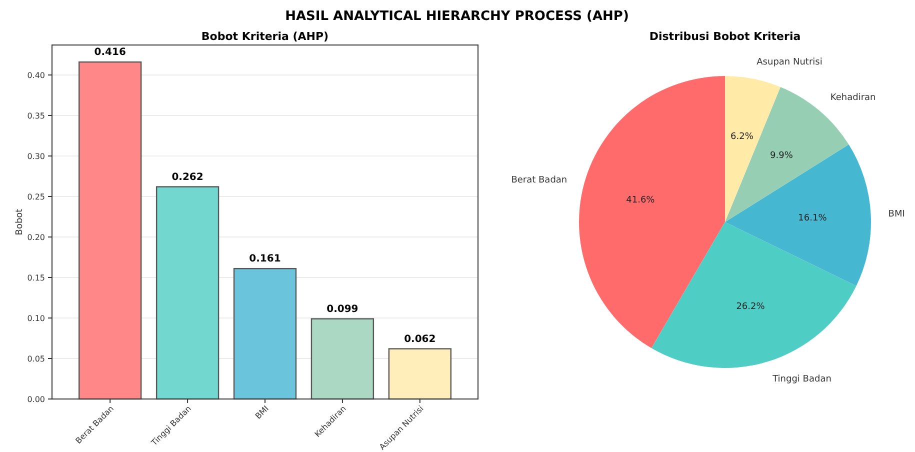 The image size is (915, 452). Describe the element at coordinates (265, 259) in the screenshot. I see `data-label: 0.161` at that location.